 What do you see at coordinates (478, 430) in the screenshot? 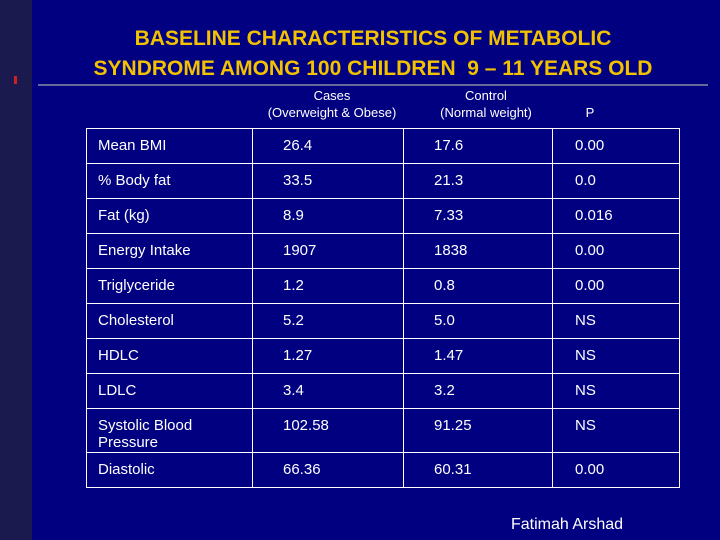
I see `control-value: 91.25` at bounding box center [478, 430].